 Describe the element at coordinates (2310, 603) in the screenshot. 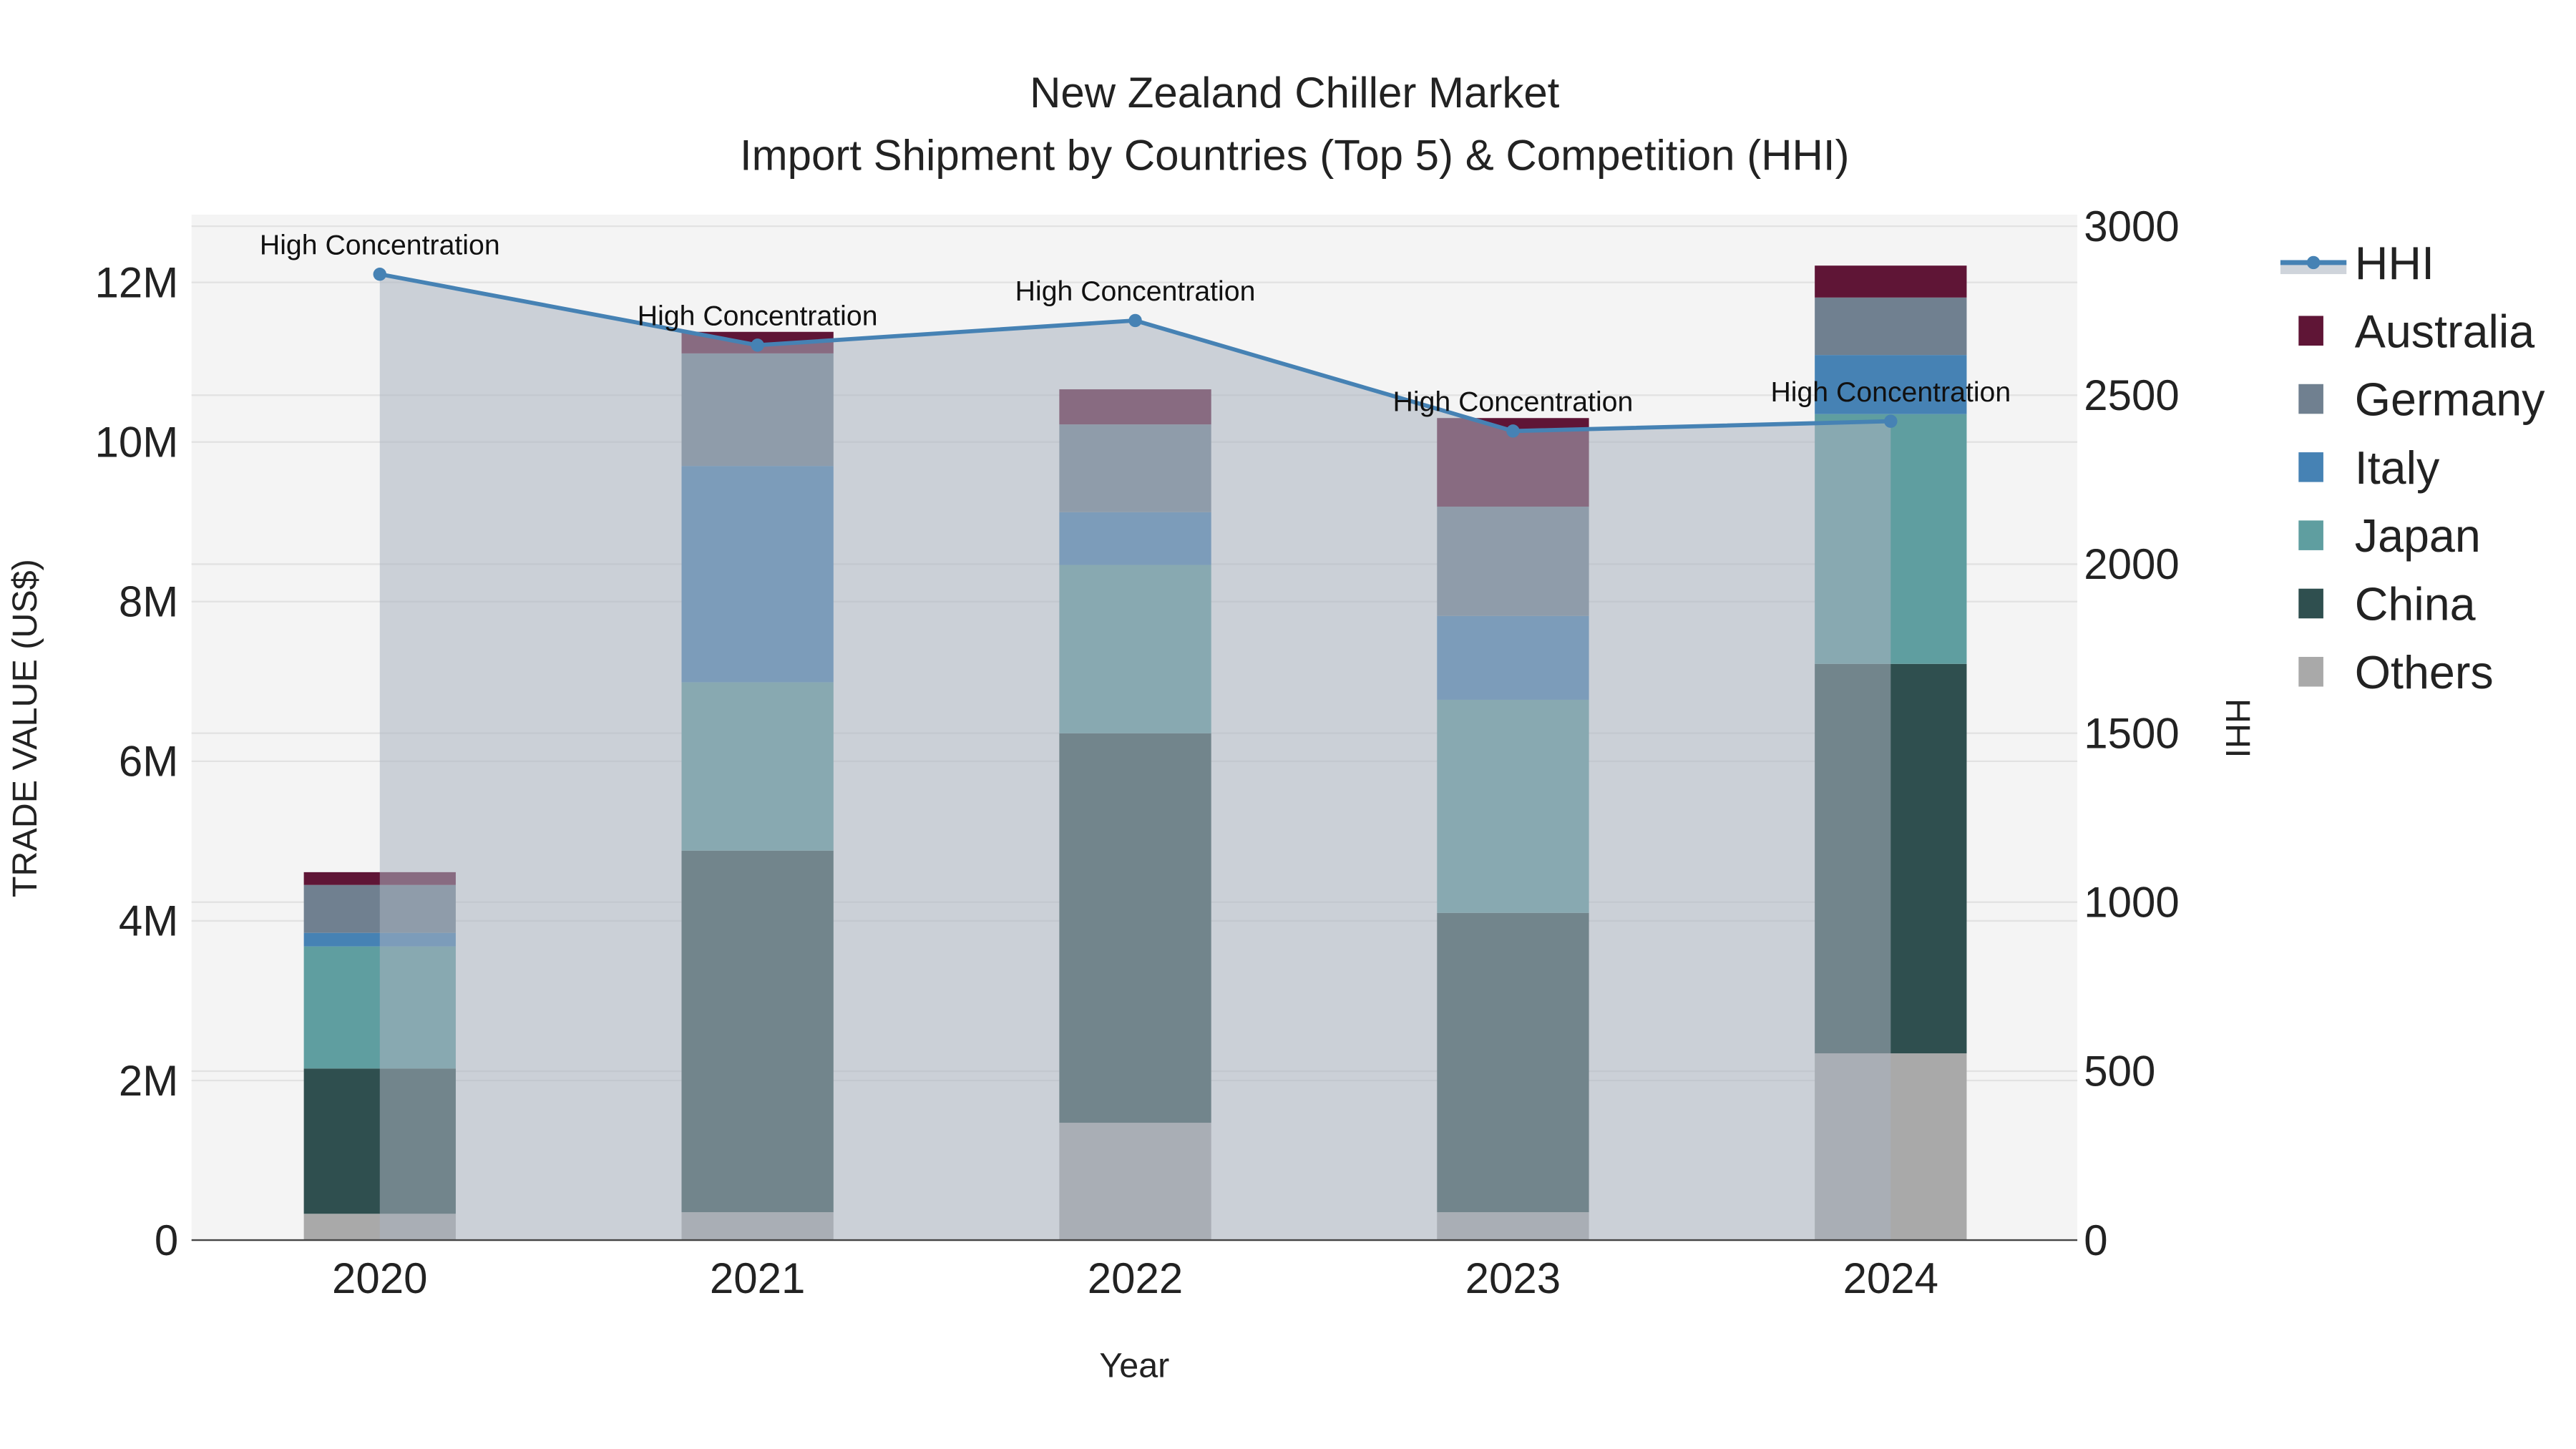

I see `legend-swatch-china` at that location.